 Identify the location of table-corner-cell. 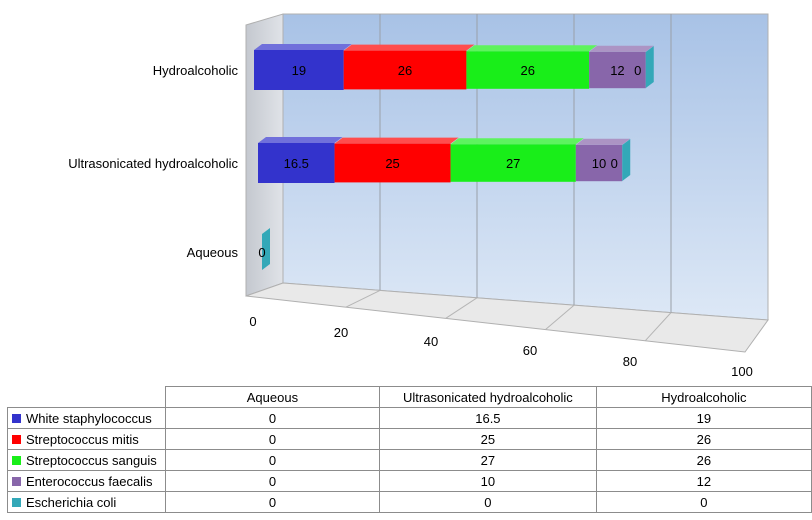
(86, 397).